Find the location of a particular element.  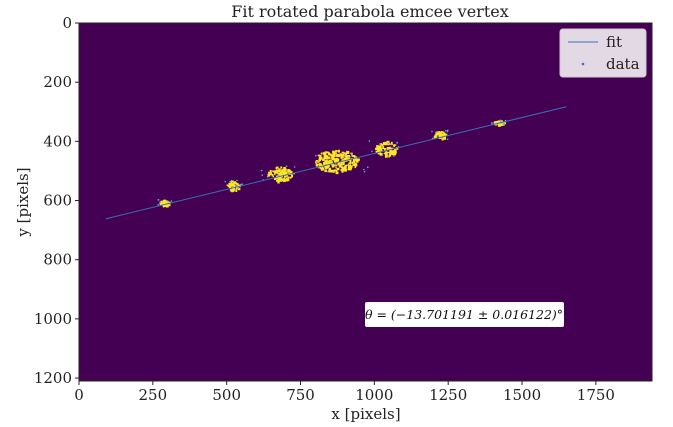

y-axis-label: y [pixels] is located at coordinates (23, 202).